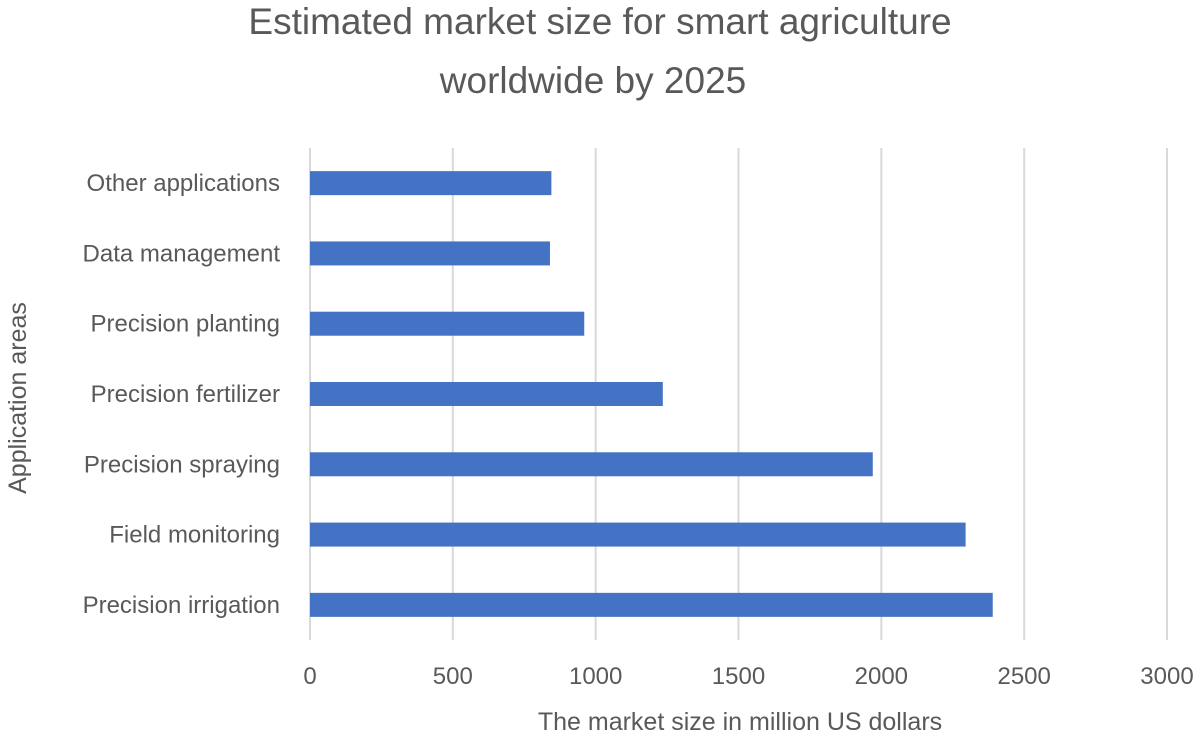 The height and width of the screenshot is (741, 1200). What do you see at coordinates (431, 183) in the screenshot?
I see `bar-other-applications` at bounding box center [431, 183].